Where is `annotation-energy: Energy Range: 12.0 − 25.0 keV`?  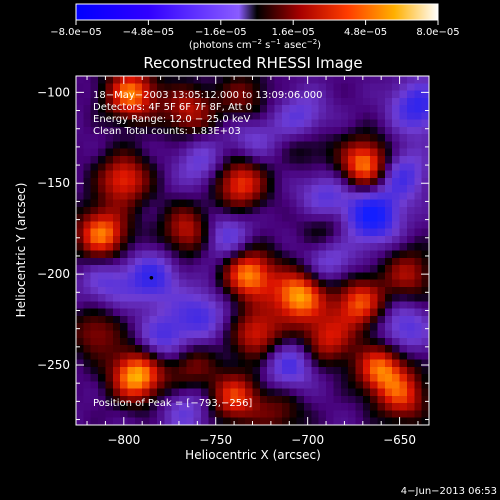
annotation-energy: Energy Range: 12.0 − 25.0 keV is located at coordinates (171, 119).